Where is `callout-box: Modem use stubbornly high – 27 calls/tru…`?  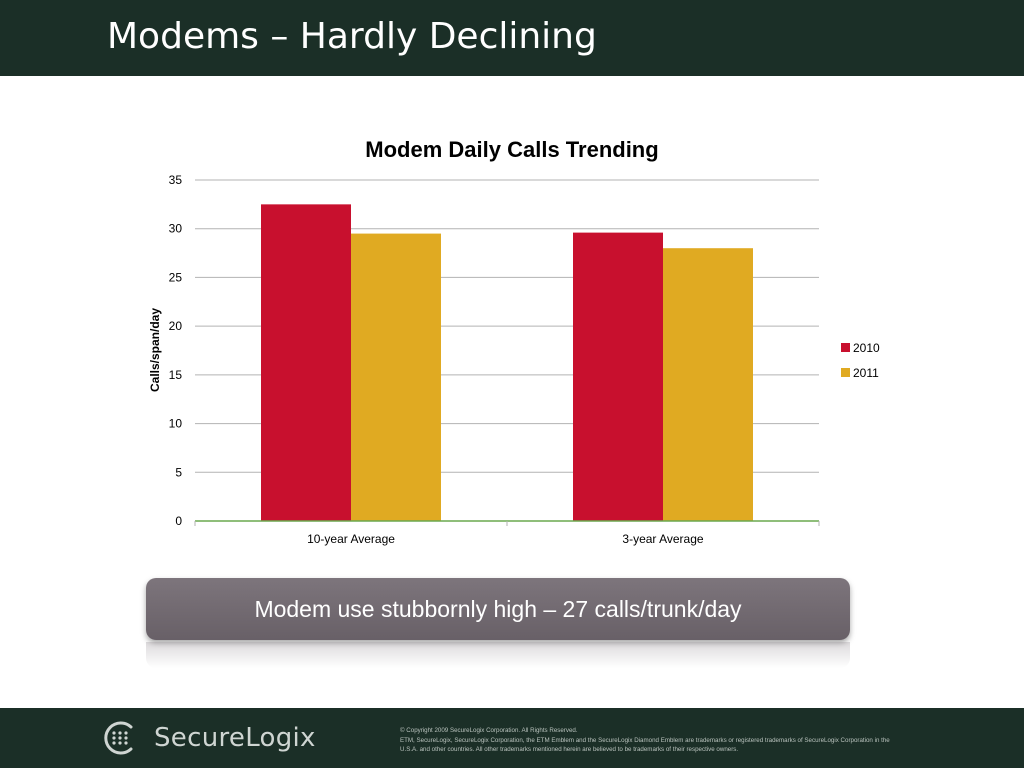 callout-box: Modem use stubbornly high – 27 calls/tru… is located at coordinates (498, 609).